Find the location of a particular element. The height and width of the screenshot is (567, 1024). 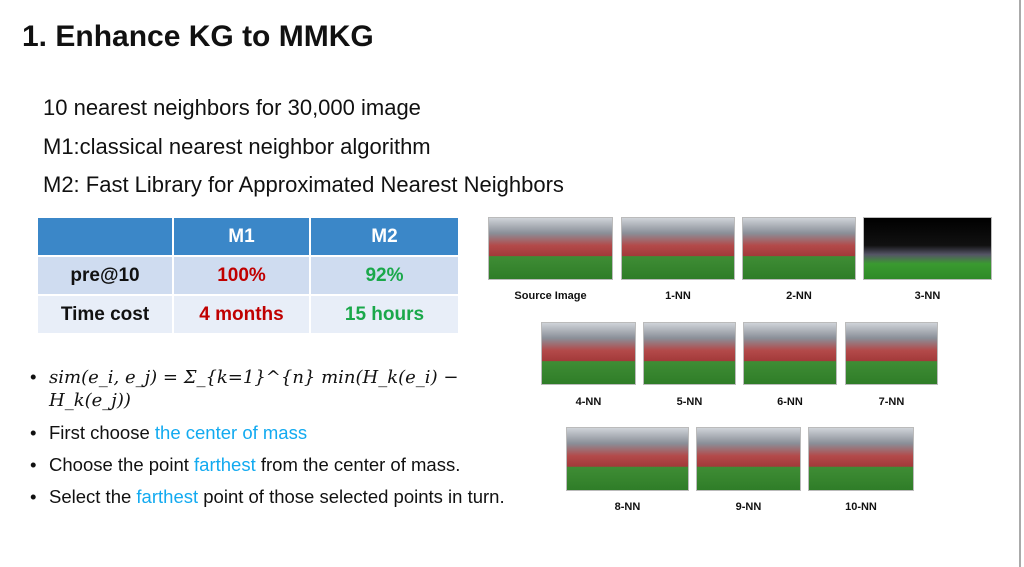

row-label: Time cost is located at coordinates (105, 314).